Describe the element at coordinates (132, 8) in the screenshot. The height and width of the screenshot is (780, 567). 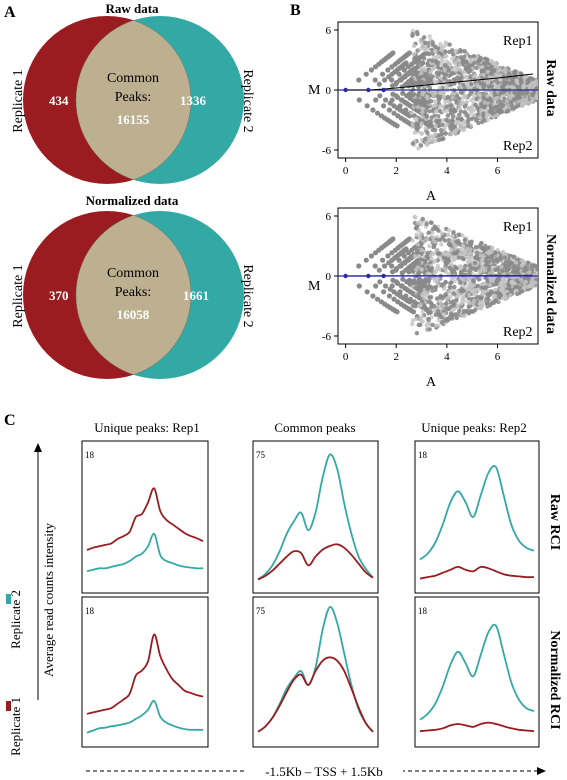
I see `venn-raw-title: Raw data` at that location.